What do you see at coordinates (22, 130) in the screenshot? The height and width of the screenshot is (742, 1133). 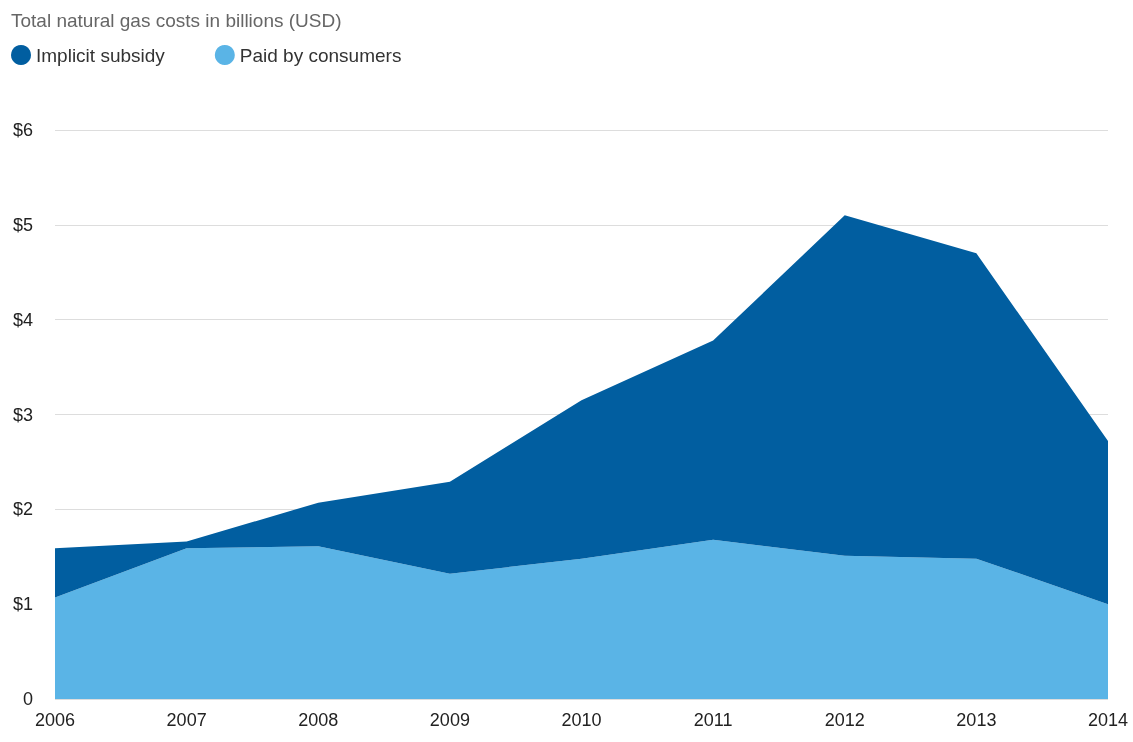 I see `y-tick-label: $6` at bounding box center [22, 130].